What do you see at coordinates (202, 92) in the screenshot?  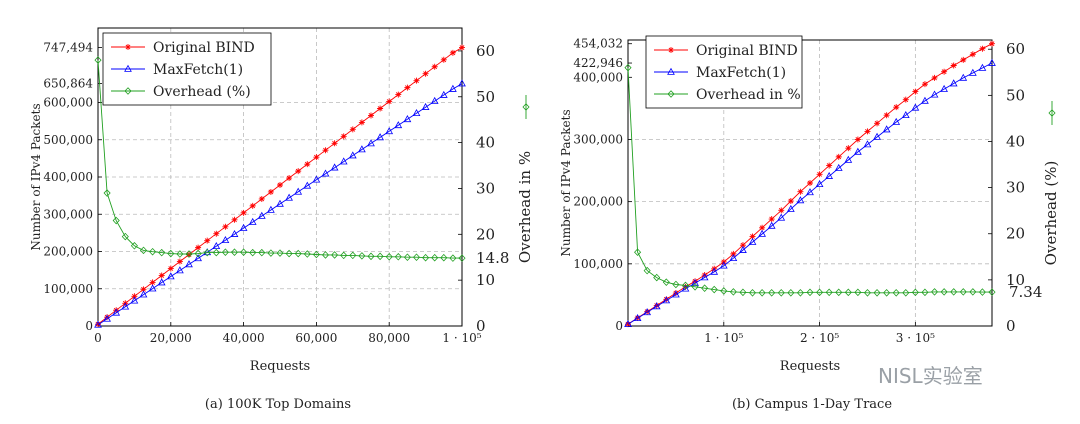 I see `legend-label: Overhead (%)` at bounding box center [202, 92].